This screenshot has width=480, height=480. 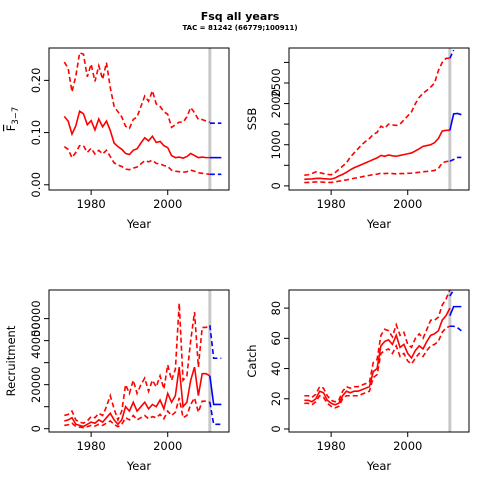 I want to click on y-tick-label: 20, so click(x=276, y=398).